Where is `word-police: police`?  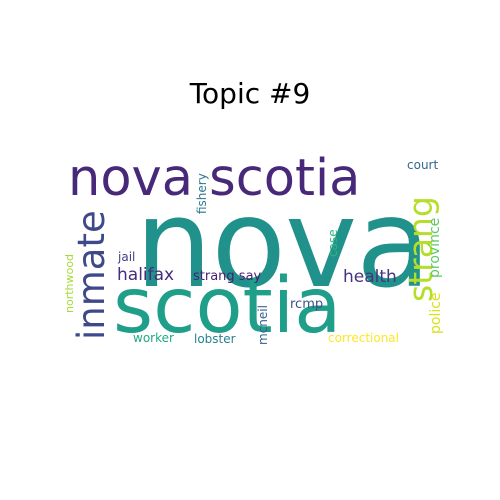
word-police: police is located at coordinates (436, 313).